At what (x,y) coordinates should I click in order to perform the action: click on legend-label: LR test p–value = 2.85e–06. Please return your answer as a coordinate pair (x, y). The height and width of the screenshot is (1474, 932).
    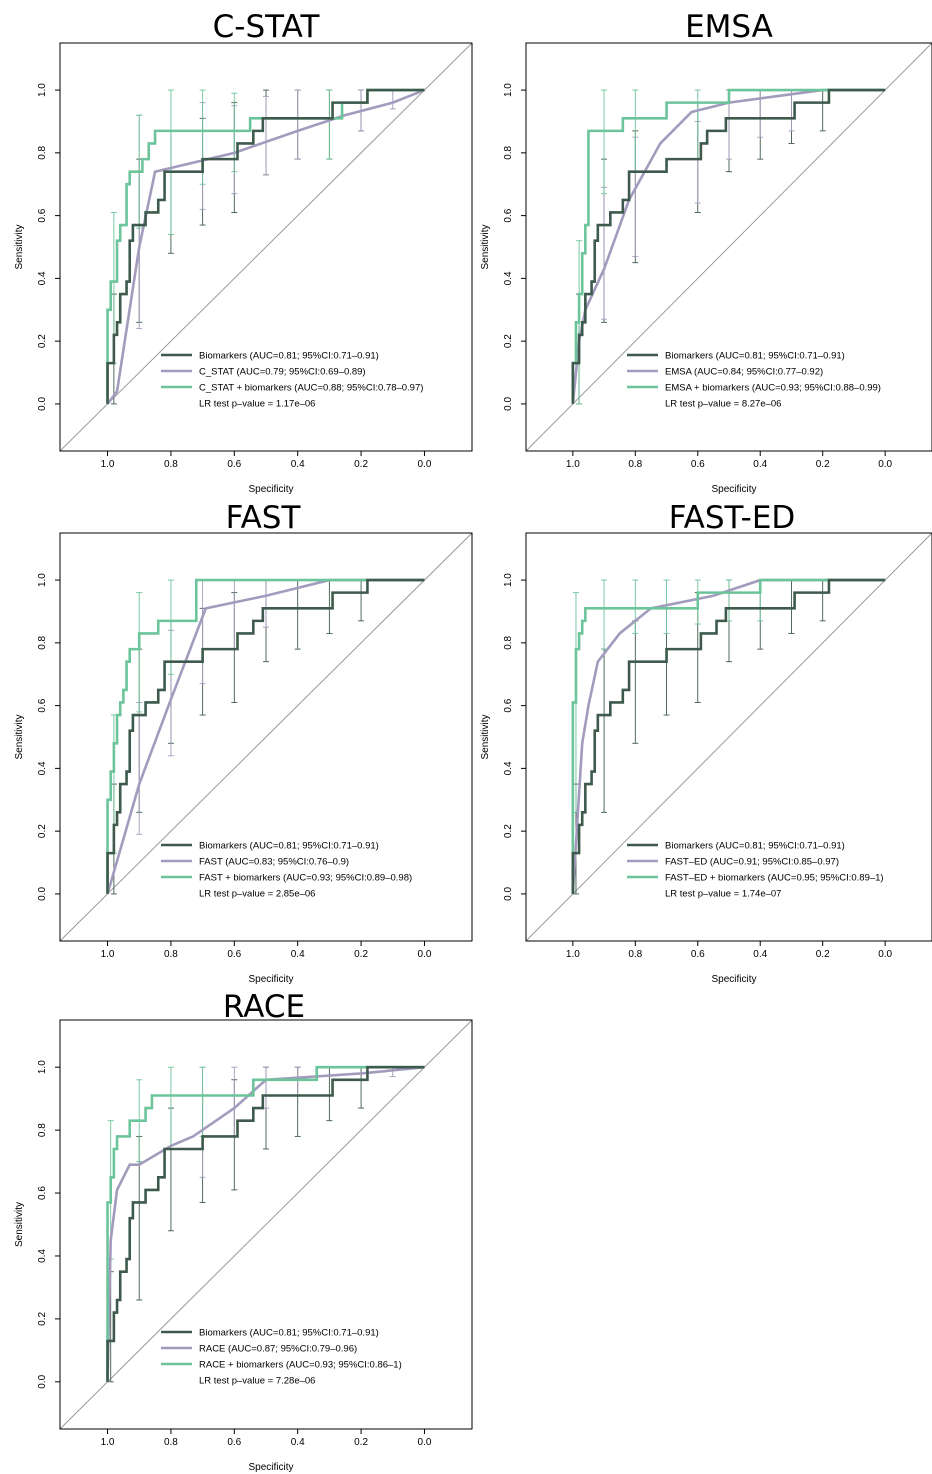
    Looking at the image, I should click on (257, 894).